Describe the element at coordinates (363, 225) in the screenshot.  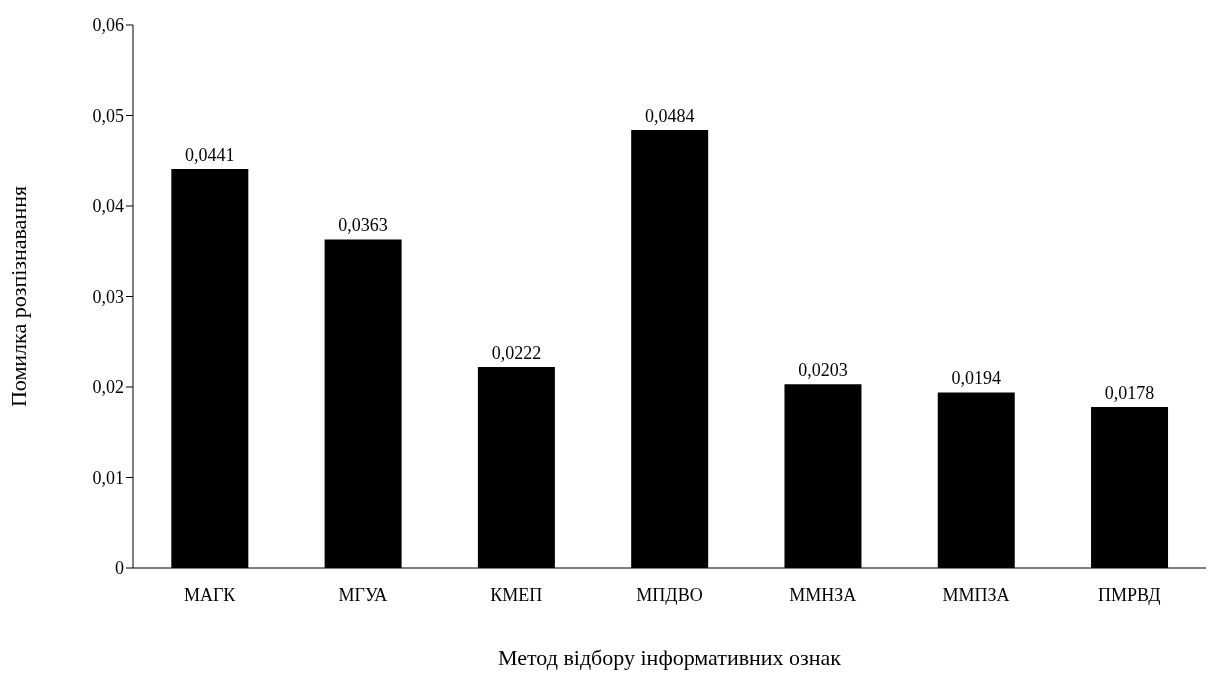
I see `data-label: 0,0363` at that location.